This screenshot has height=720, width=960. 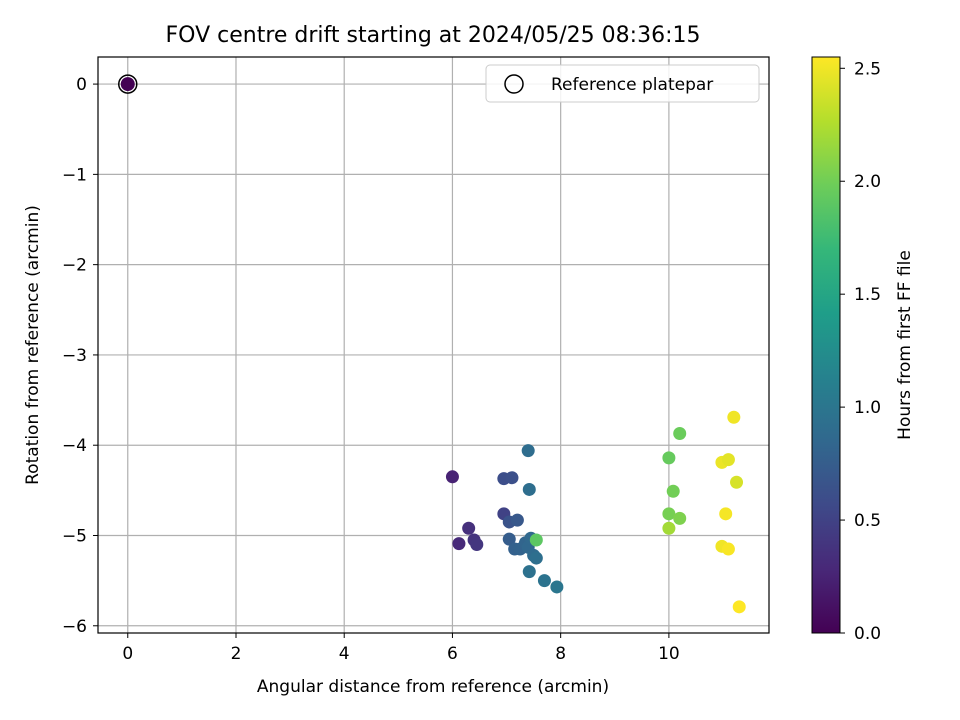 What do you see at coordinates (74, 446) in the screenshot?
I see `y-tick-label: −4` at bounding box center [74, 446].